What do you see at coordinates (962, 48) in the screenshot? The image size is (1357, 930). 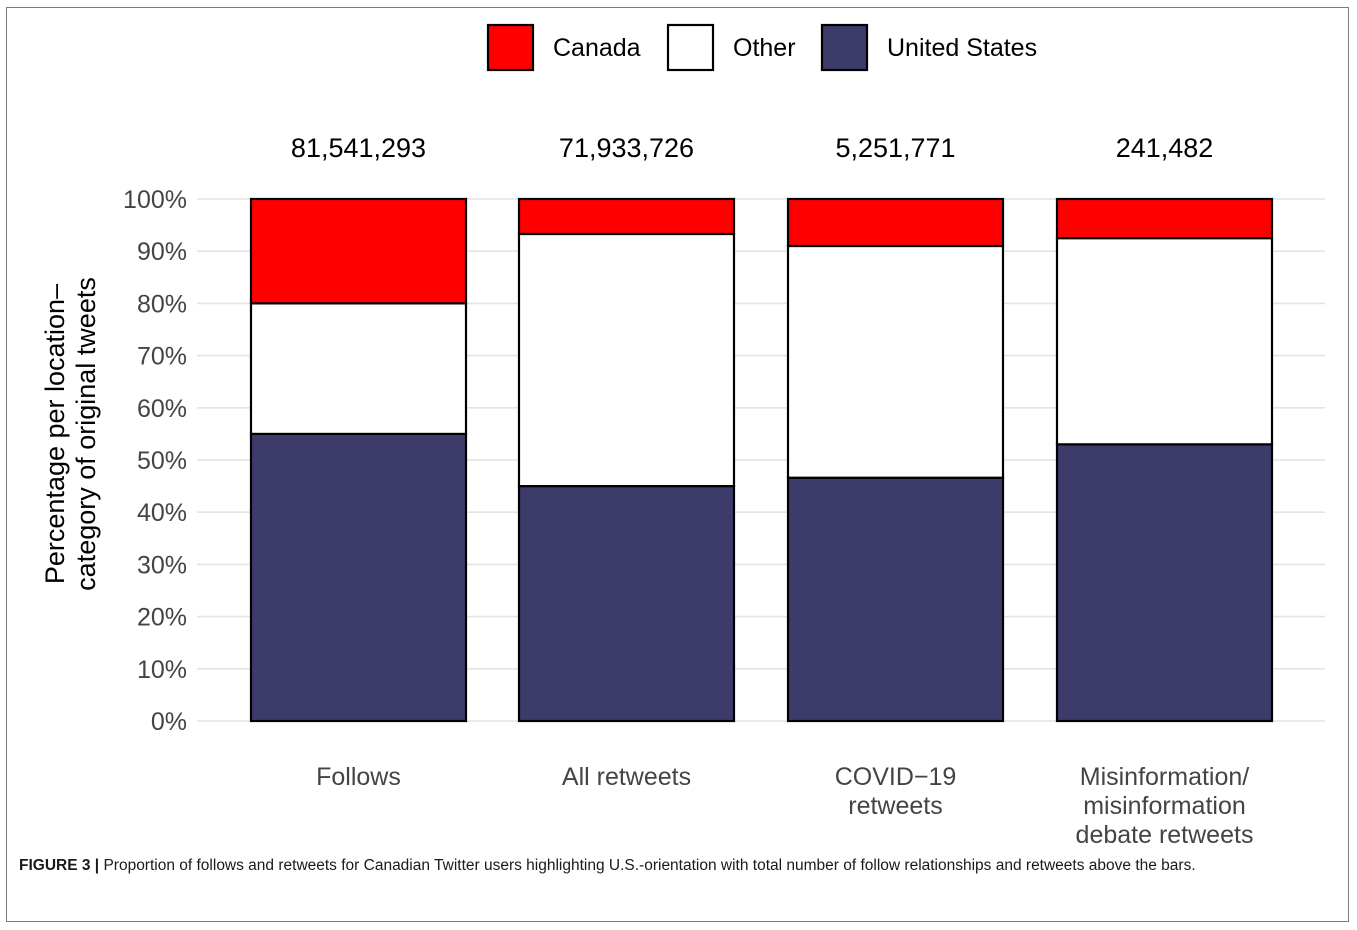 I see `legend-label: United States` at bounding box center [962, 48].